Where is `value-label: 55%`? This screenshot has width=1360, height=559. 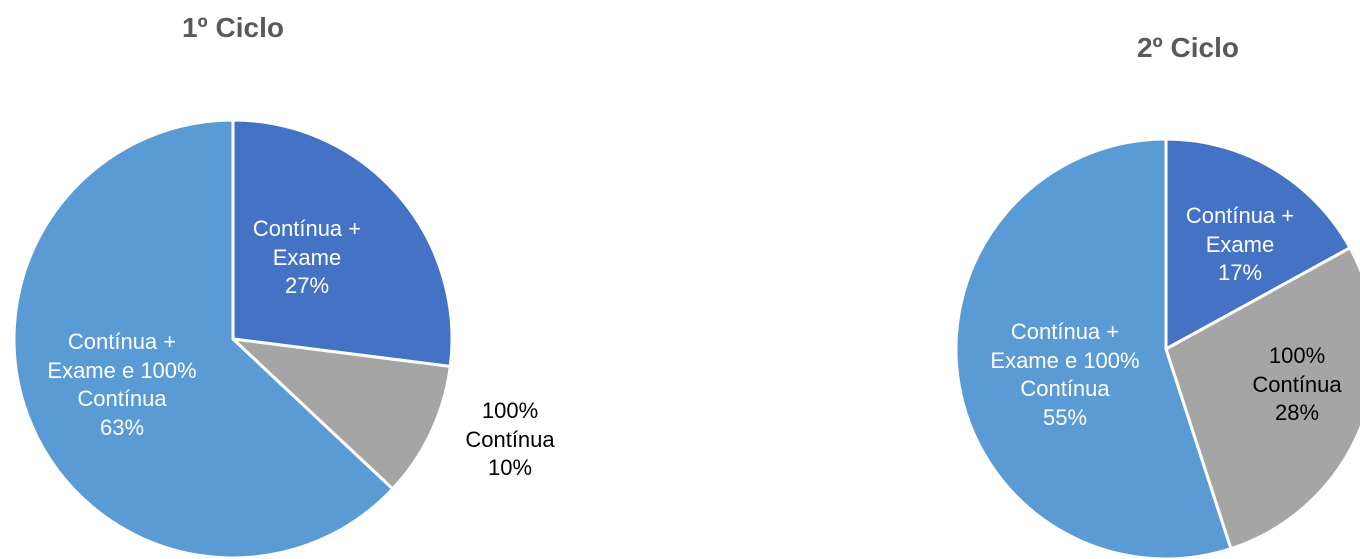
value-label: 55% is located at coordinates (1065, 417).